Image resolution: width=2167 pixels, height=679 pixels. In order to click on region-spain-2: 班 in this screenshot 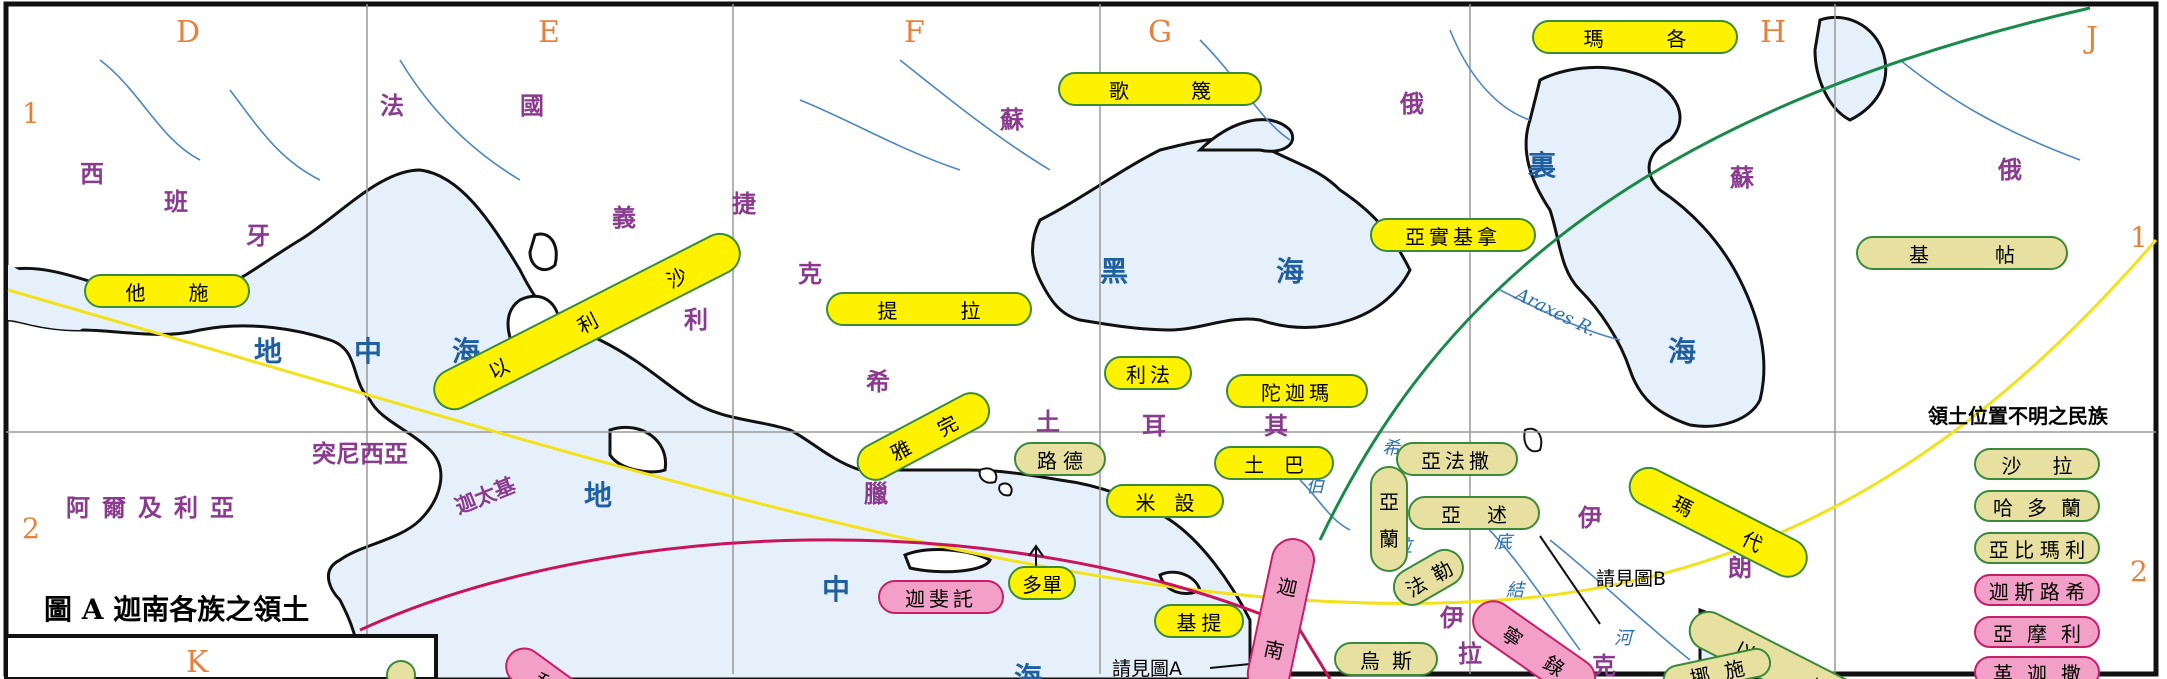, I will do `click(176, 202)`.